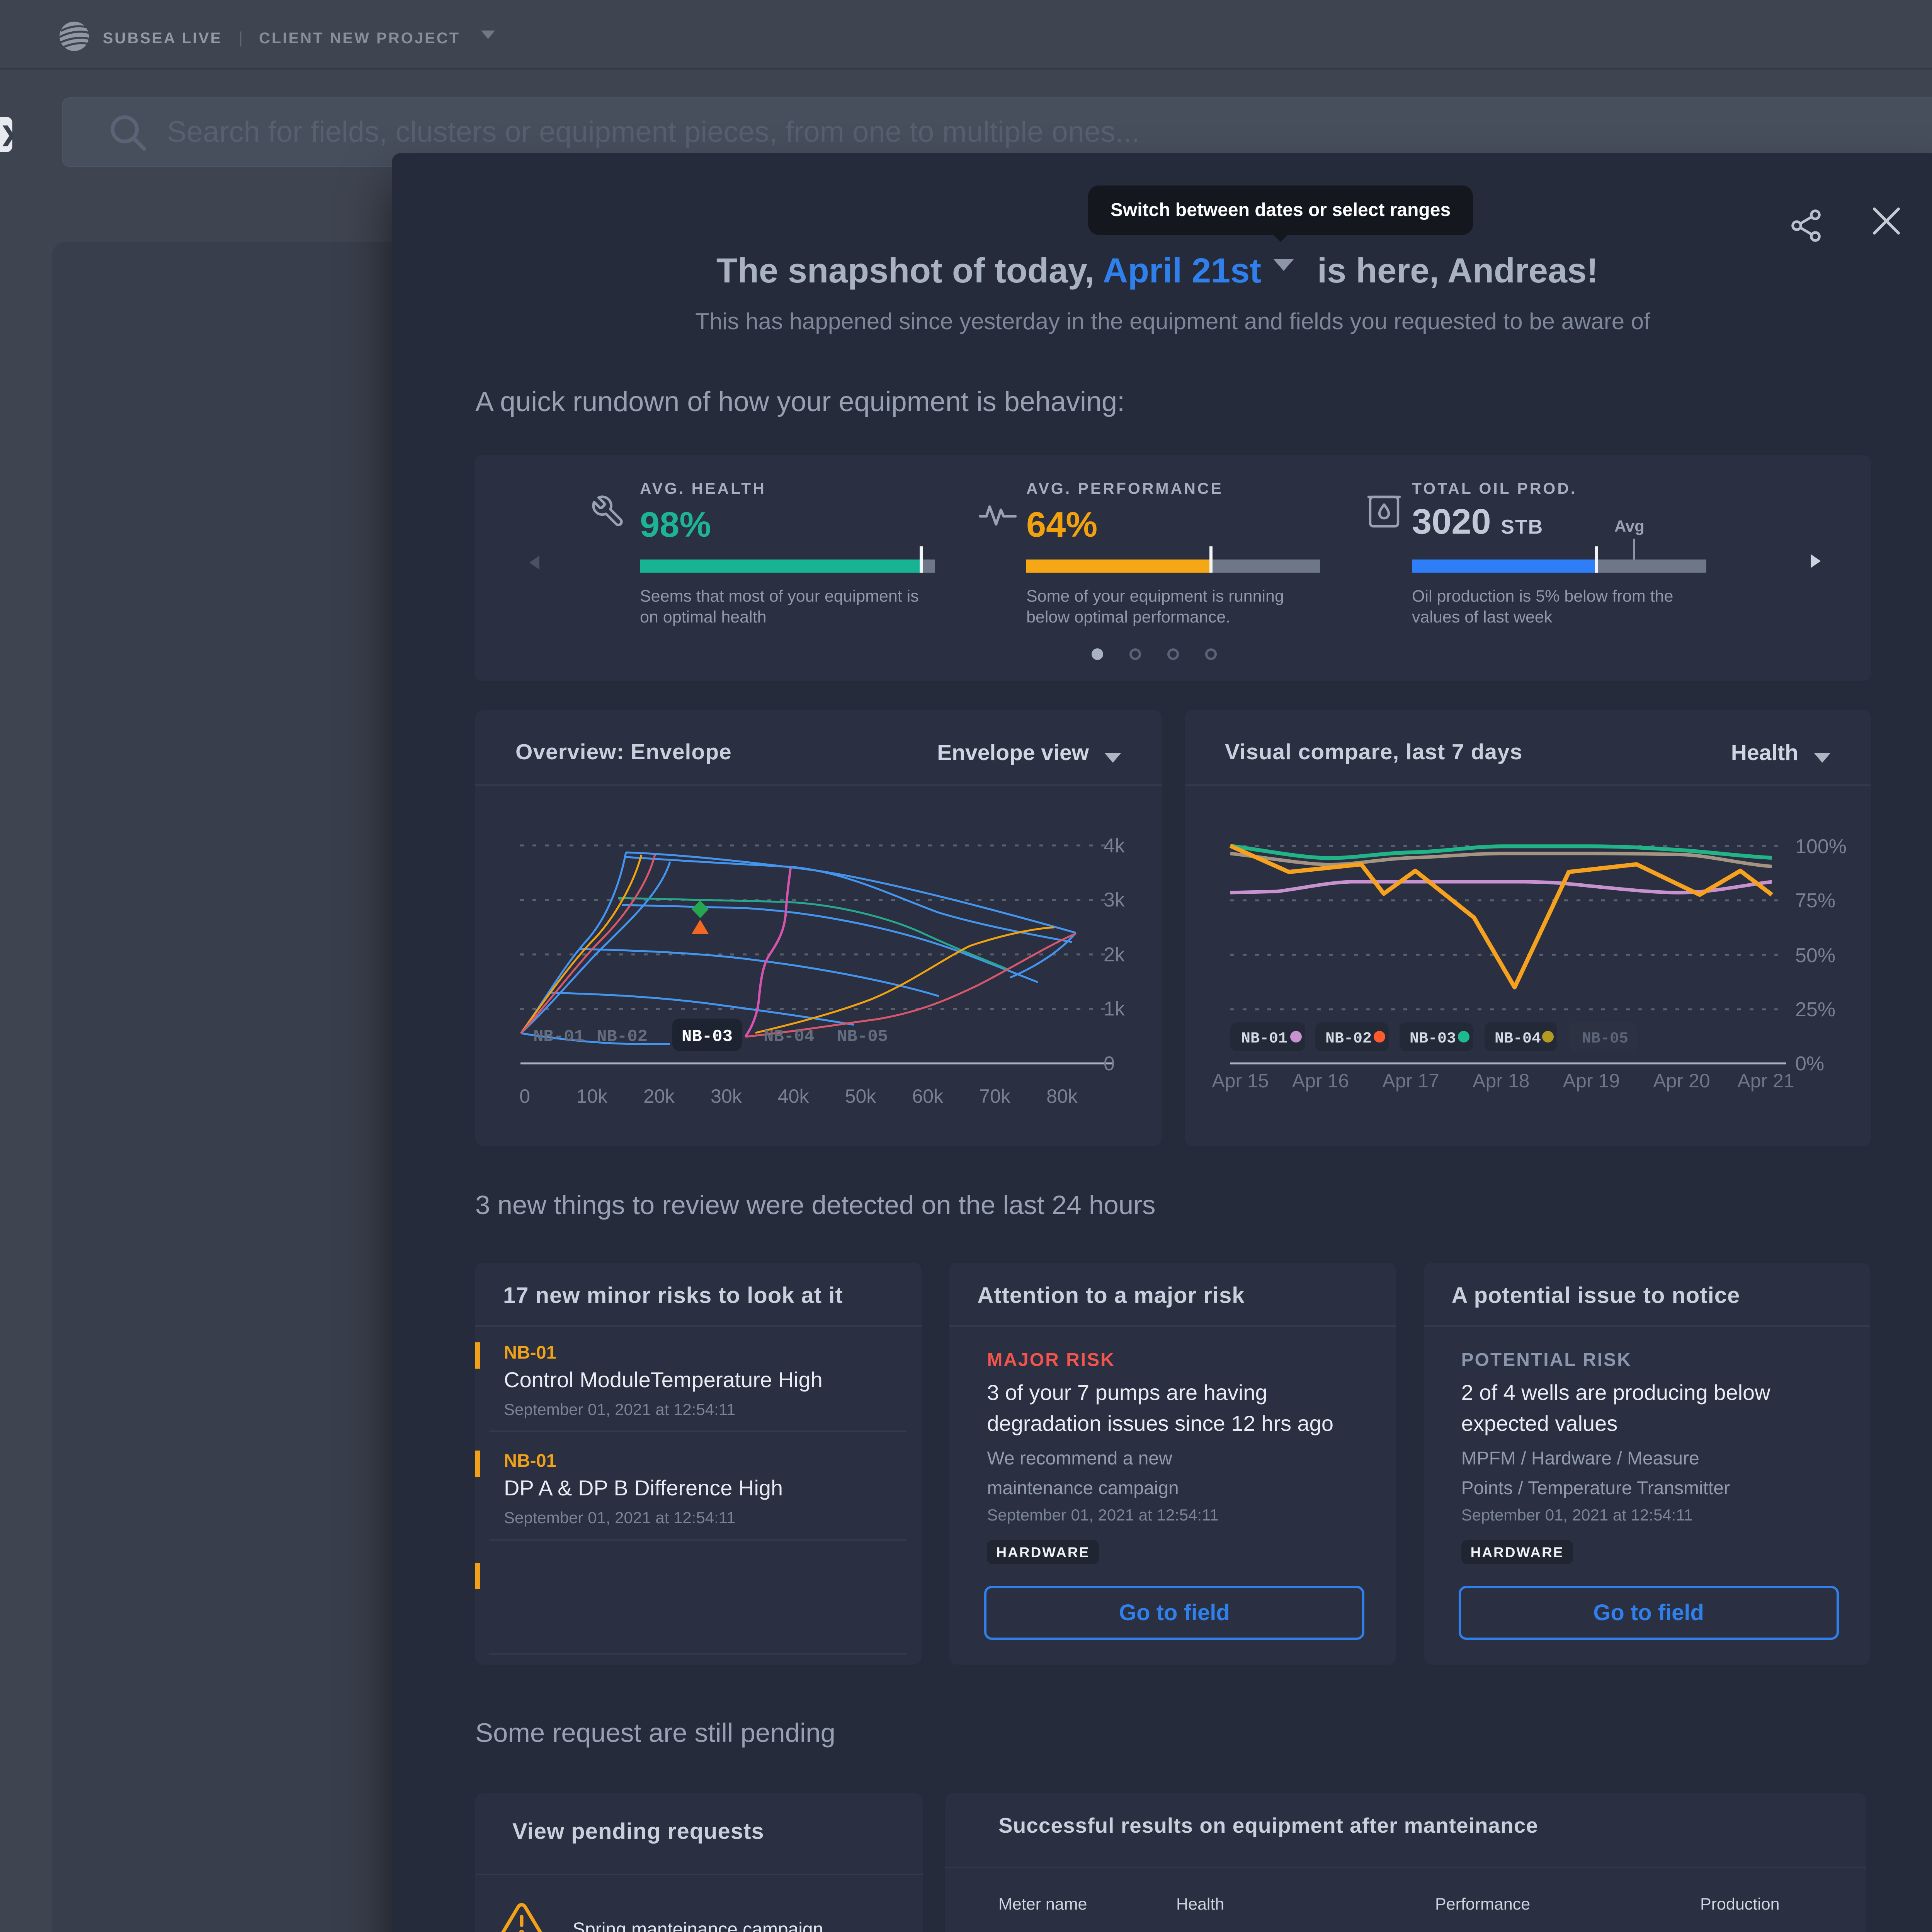 The height and width of the screenshot is (1932, 1932). Describe the element at coordinates (1501, 1081) in the screenshot. I see `svg-text: Apr 18` at that location.